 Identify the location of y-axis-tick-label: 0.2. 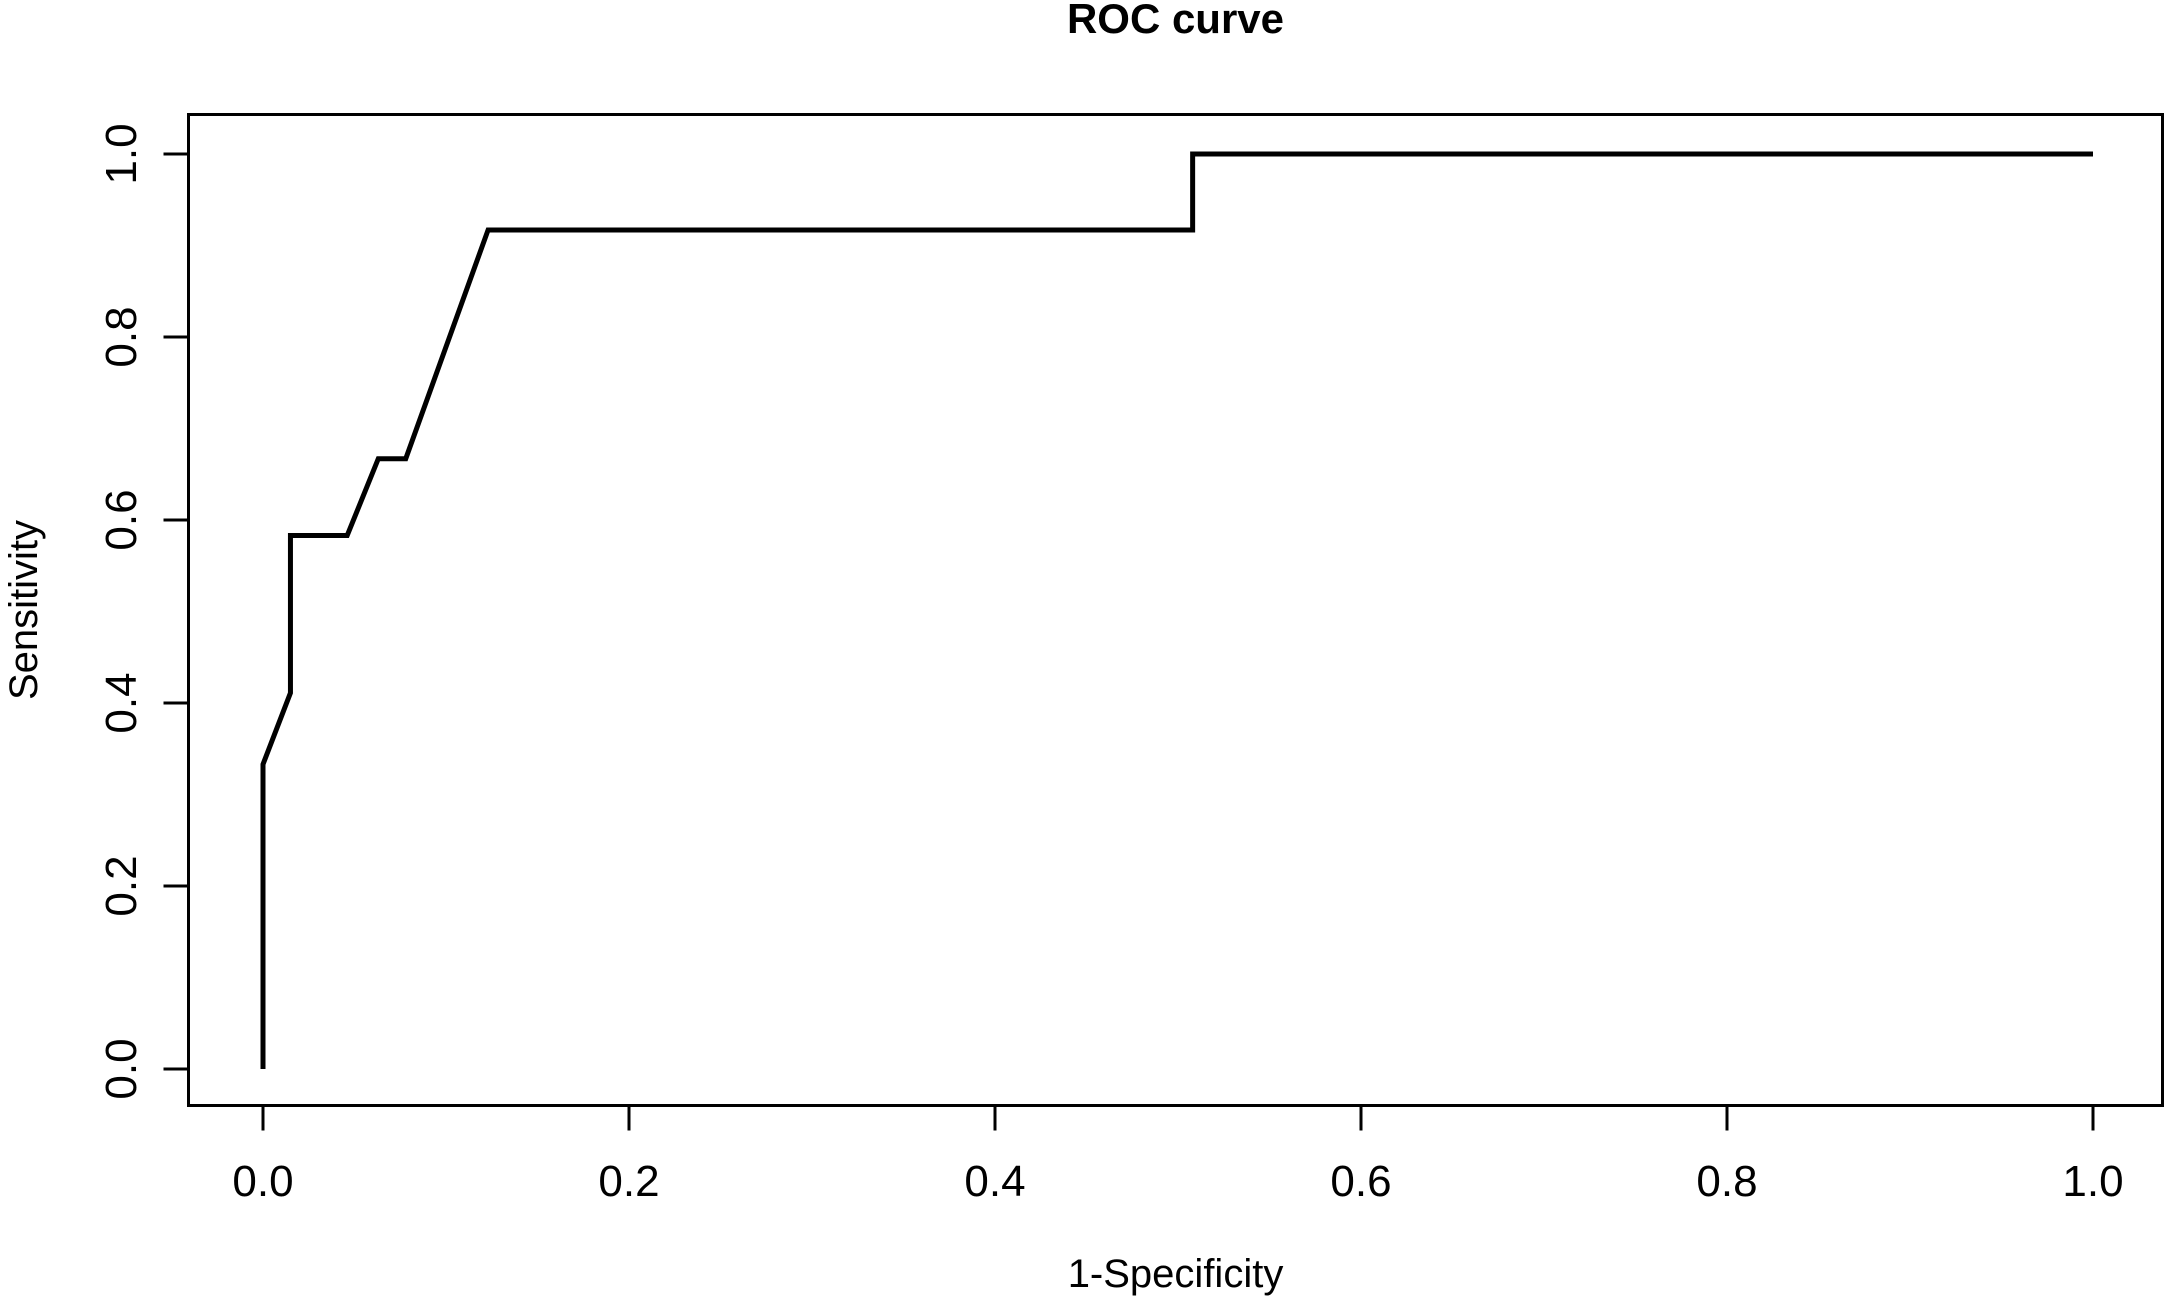
(121, 885).